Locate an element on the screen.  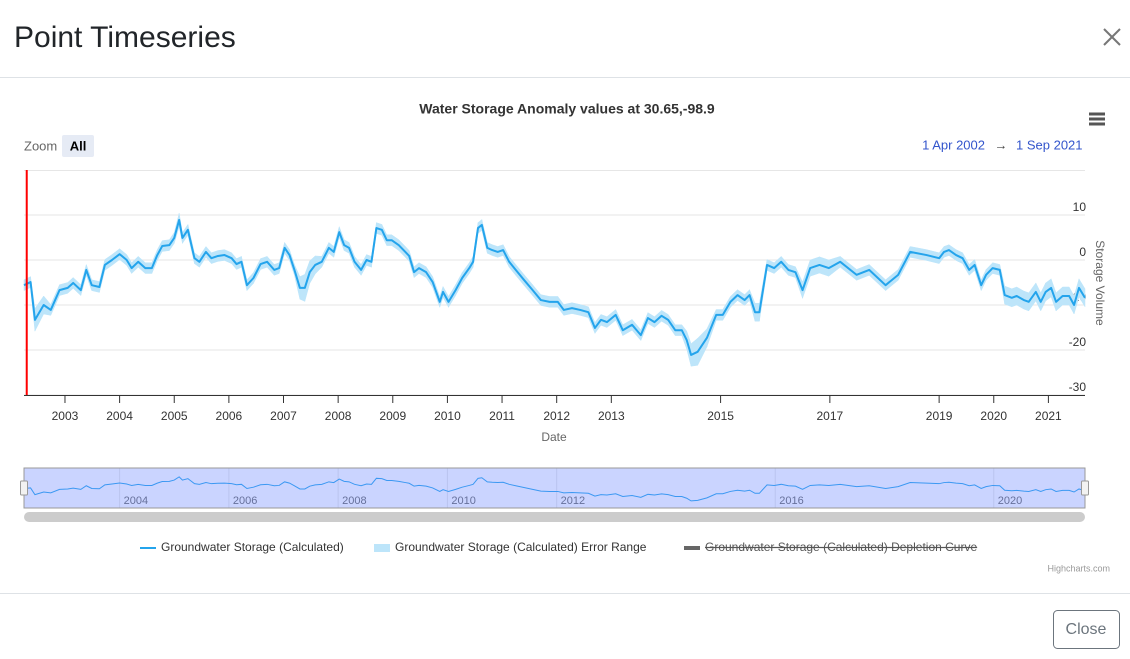
y-tick-label: -30 is located at coordinates (1078, 387).